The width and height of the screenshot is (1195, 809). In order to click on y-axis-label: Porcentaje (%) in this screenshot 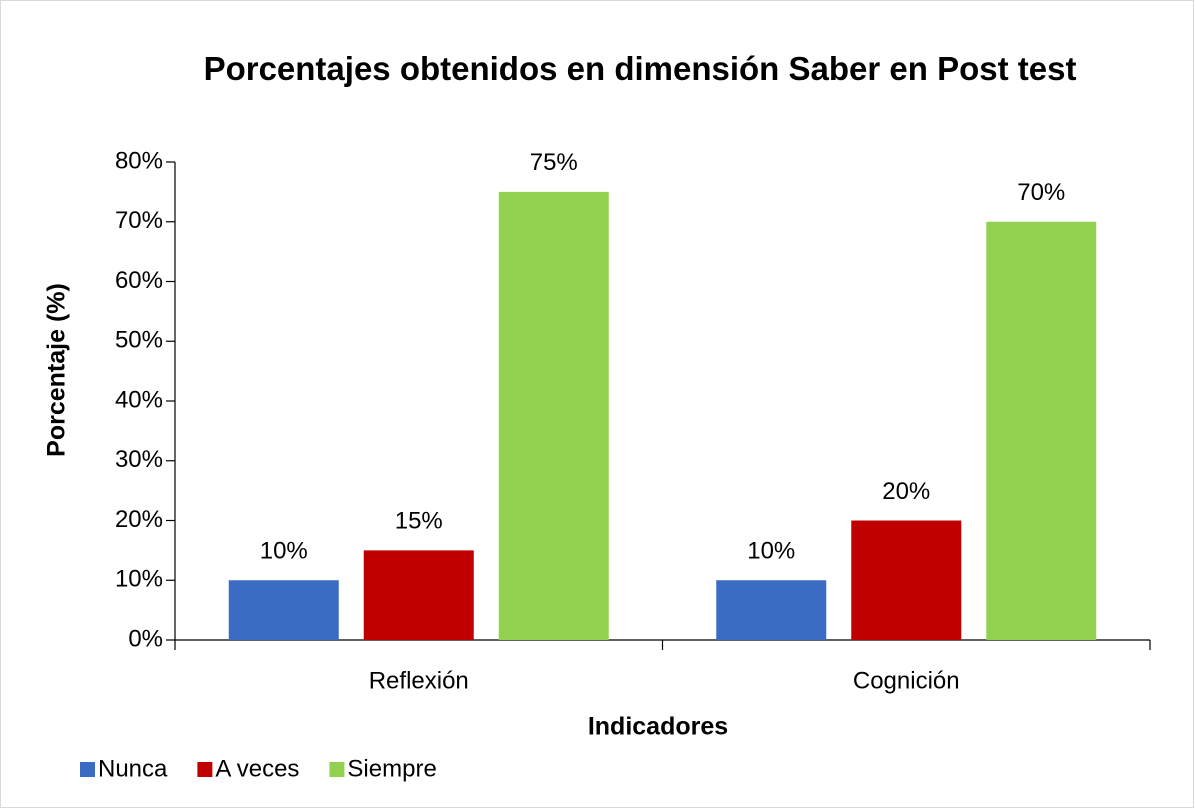, I will do `click(57, 370)`.